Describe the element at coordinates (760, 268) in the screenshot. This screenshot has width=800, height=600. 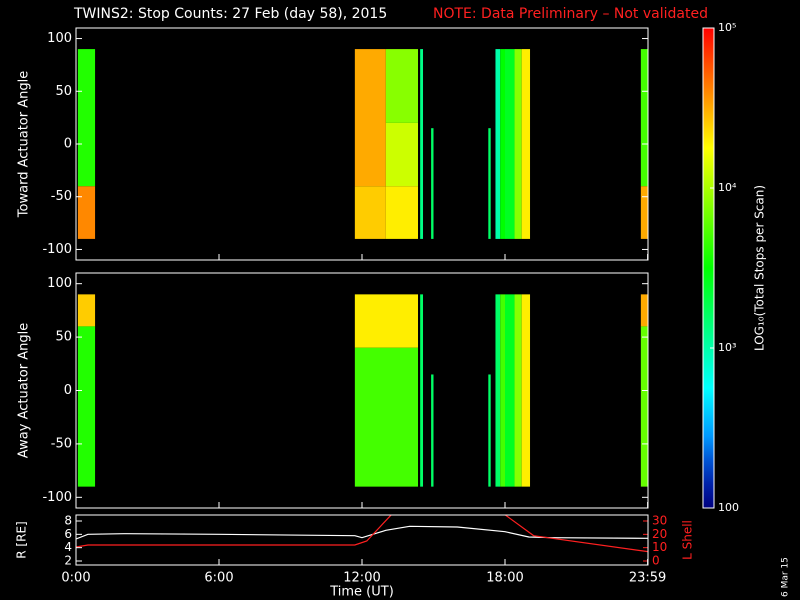
I see `colorbar-label: LOG₁₀(Total Stops per Scan)` at that location.